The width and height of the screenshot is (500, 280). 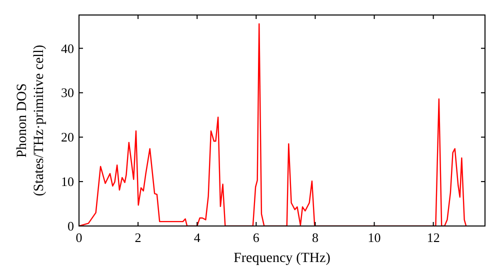 What do you see at coordinates (197, 237) in the screenshot?
I see `x-tick-label: 4` at bounding box center [197, 237].